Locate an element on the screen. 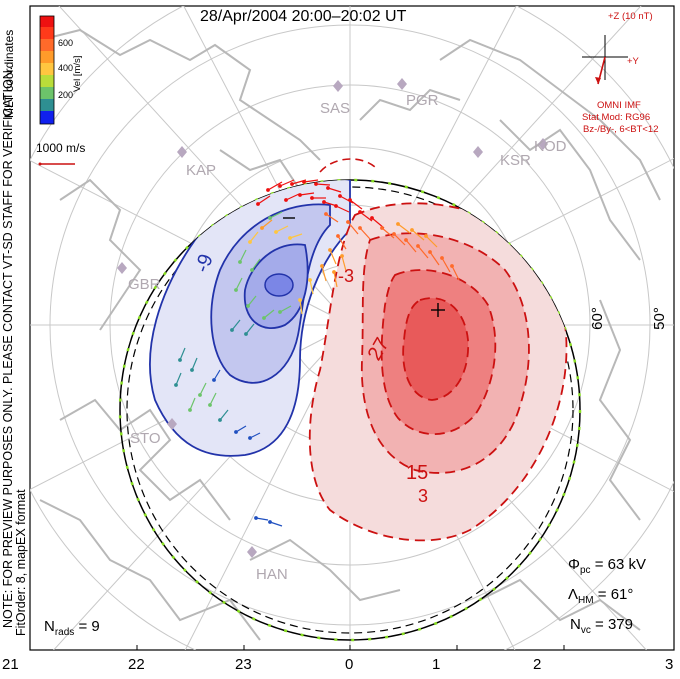 The height and width of the screenshot is (679, 680). radar-count: Nrads = 9 is located at coordinates (72, 628).